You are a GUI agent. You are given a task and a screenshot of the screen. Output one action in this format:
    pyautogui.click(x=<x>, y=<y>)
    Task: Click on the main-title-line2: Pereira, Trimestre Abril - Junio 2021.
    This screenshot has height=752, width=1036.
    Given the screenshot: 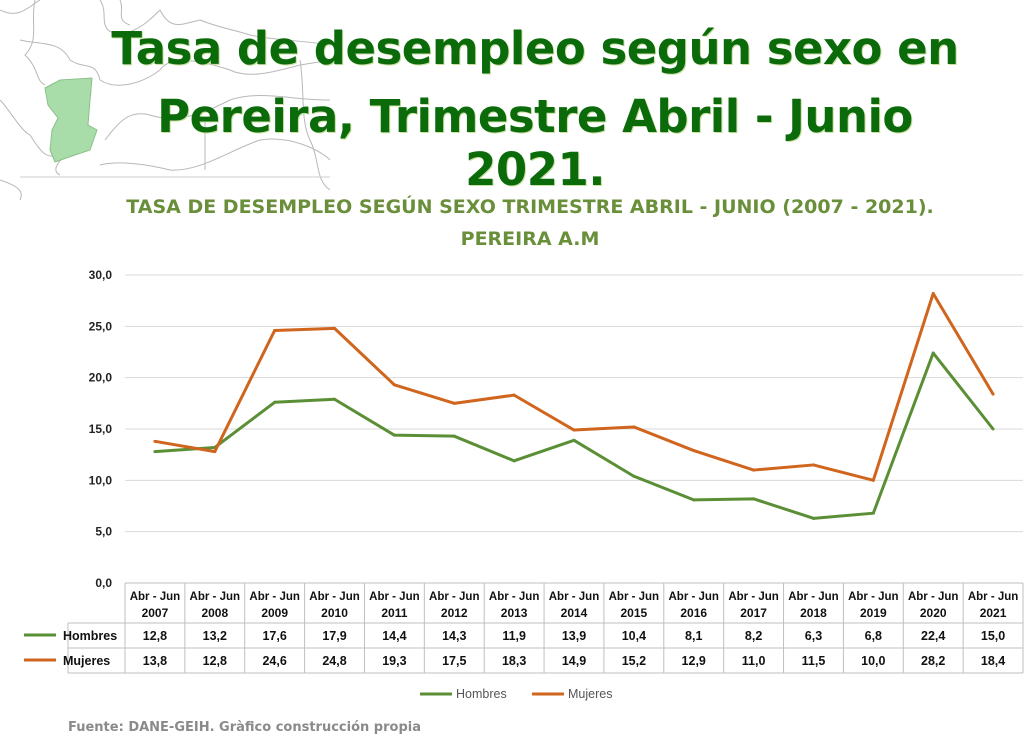 What is the action you would take?
    pyautogui.click(x=535, y=143)
    